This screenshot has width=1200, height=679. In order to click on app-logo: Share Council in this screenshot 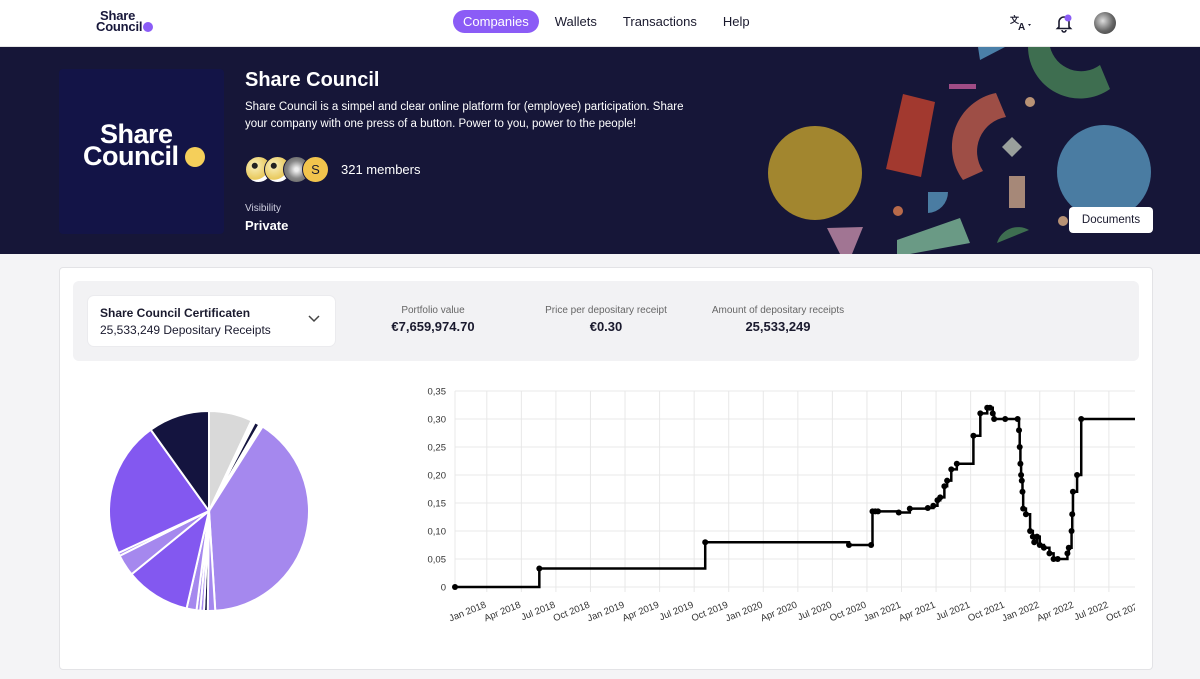, I will do `click(125, 21)`.